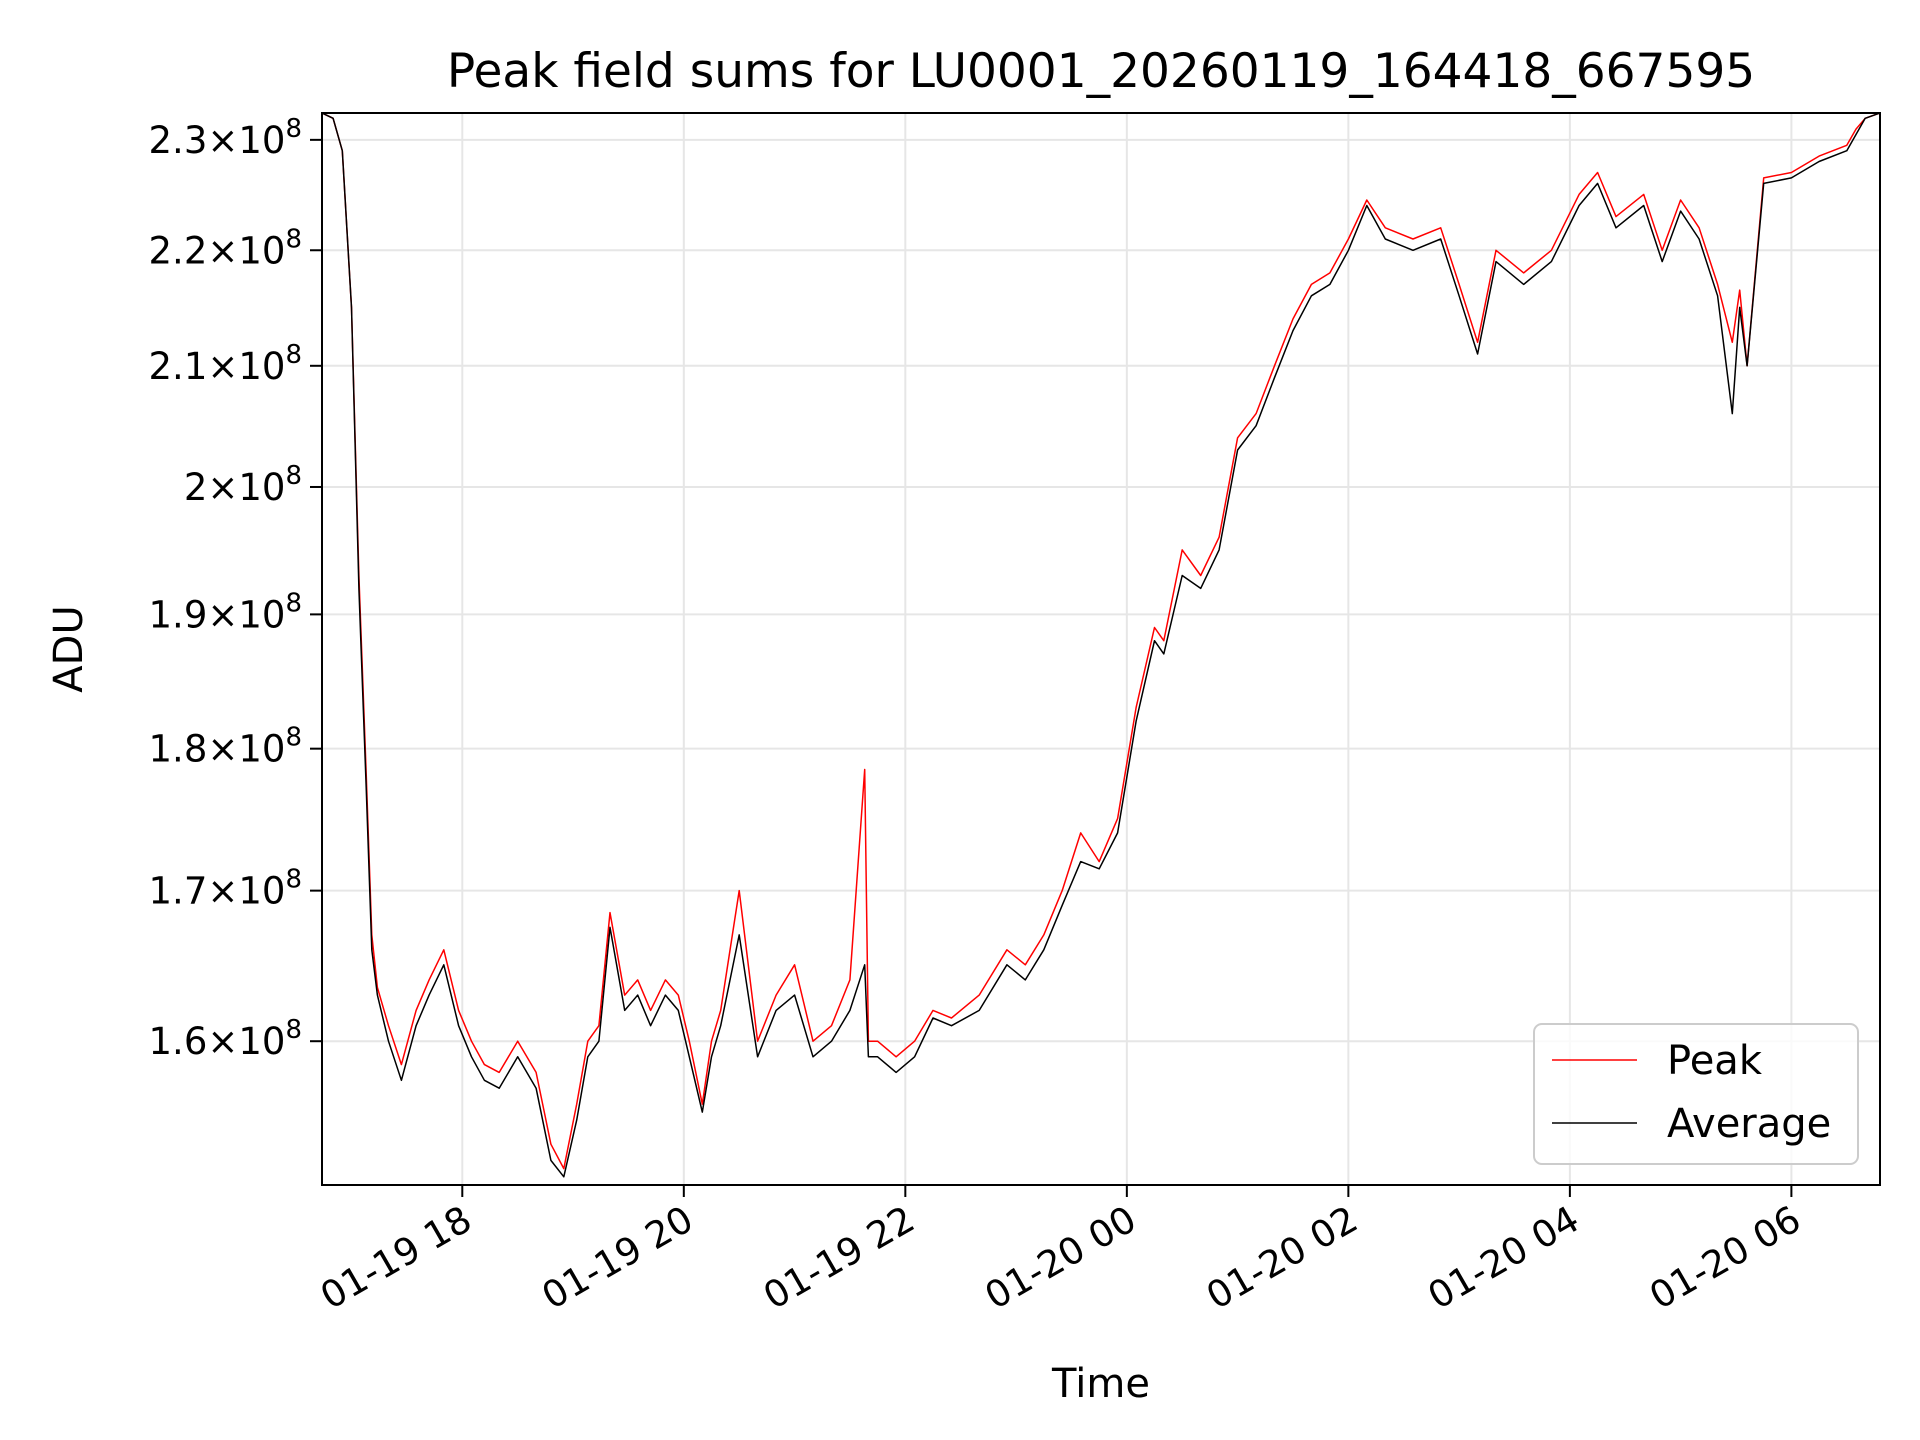 The height and width of the screenshot is (1440, 1920). I want to click on y-tick-label: 1.9×108, so click(225, 612).